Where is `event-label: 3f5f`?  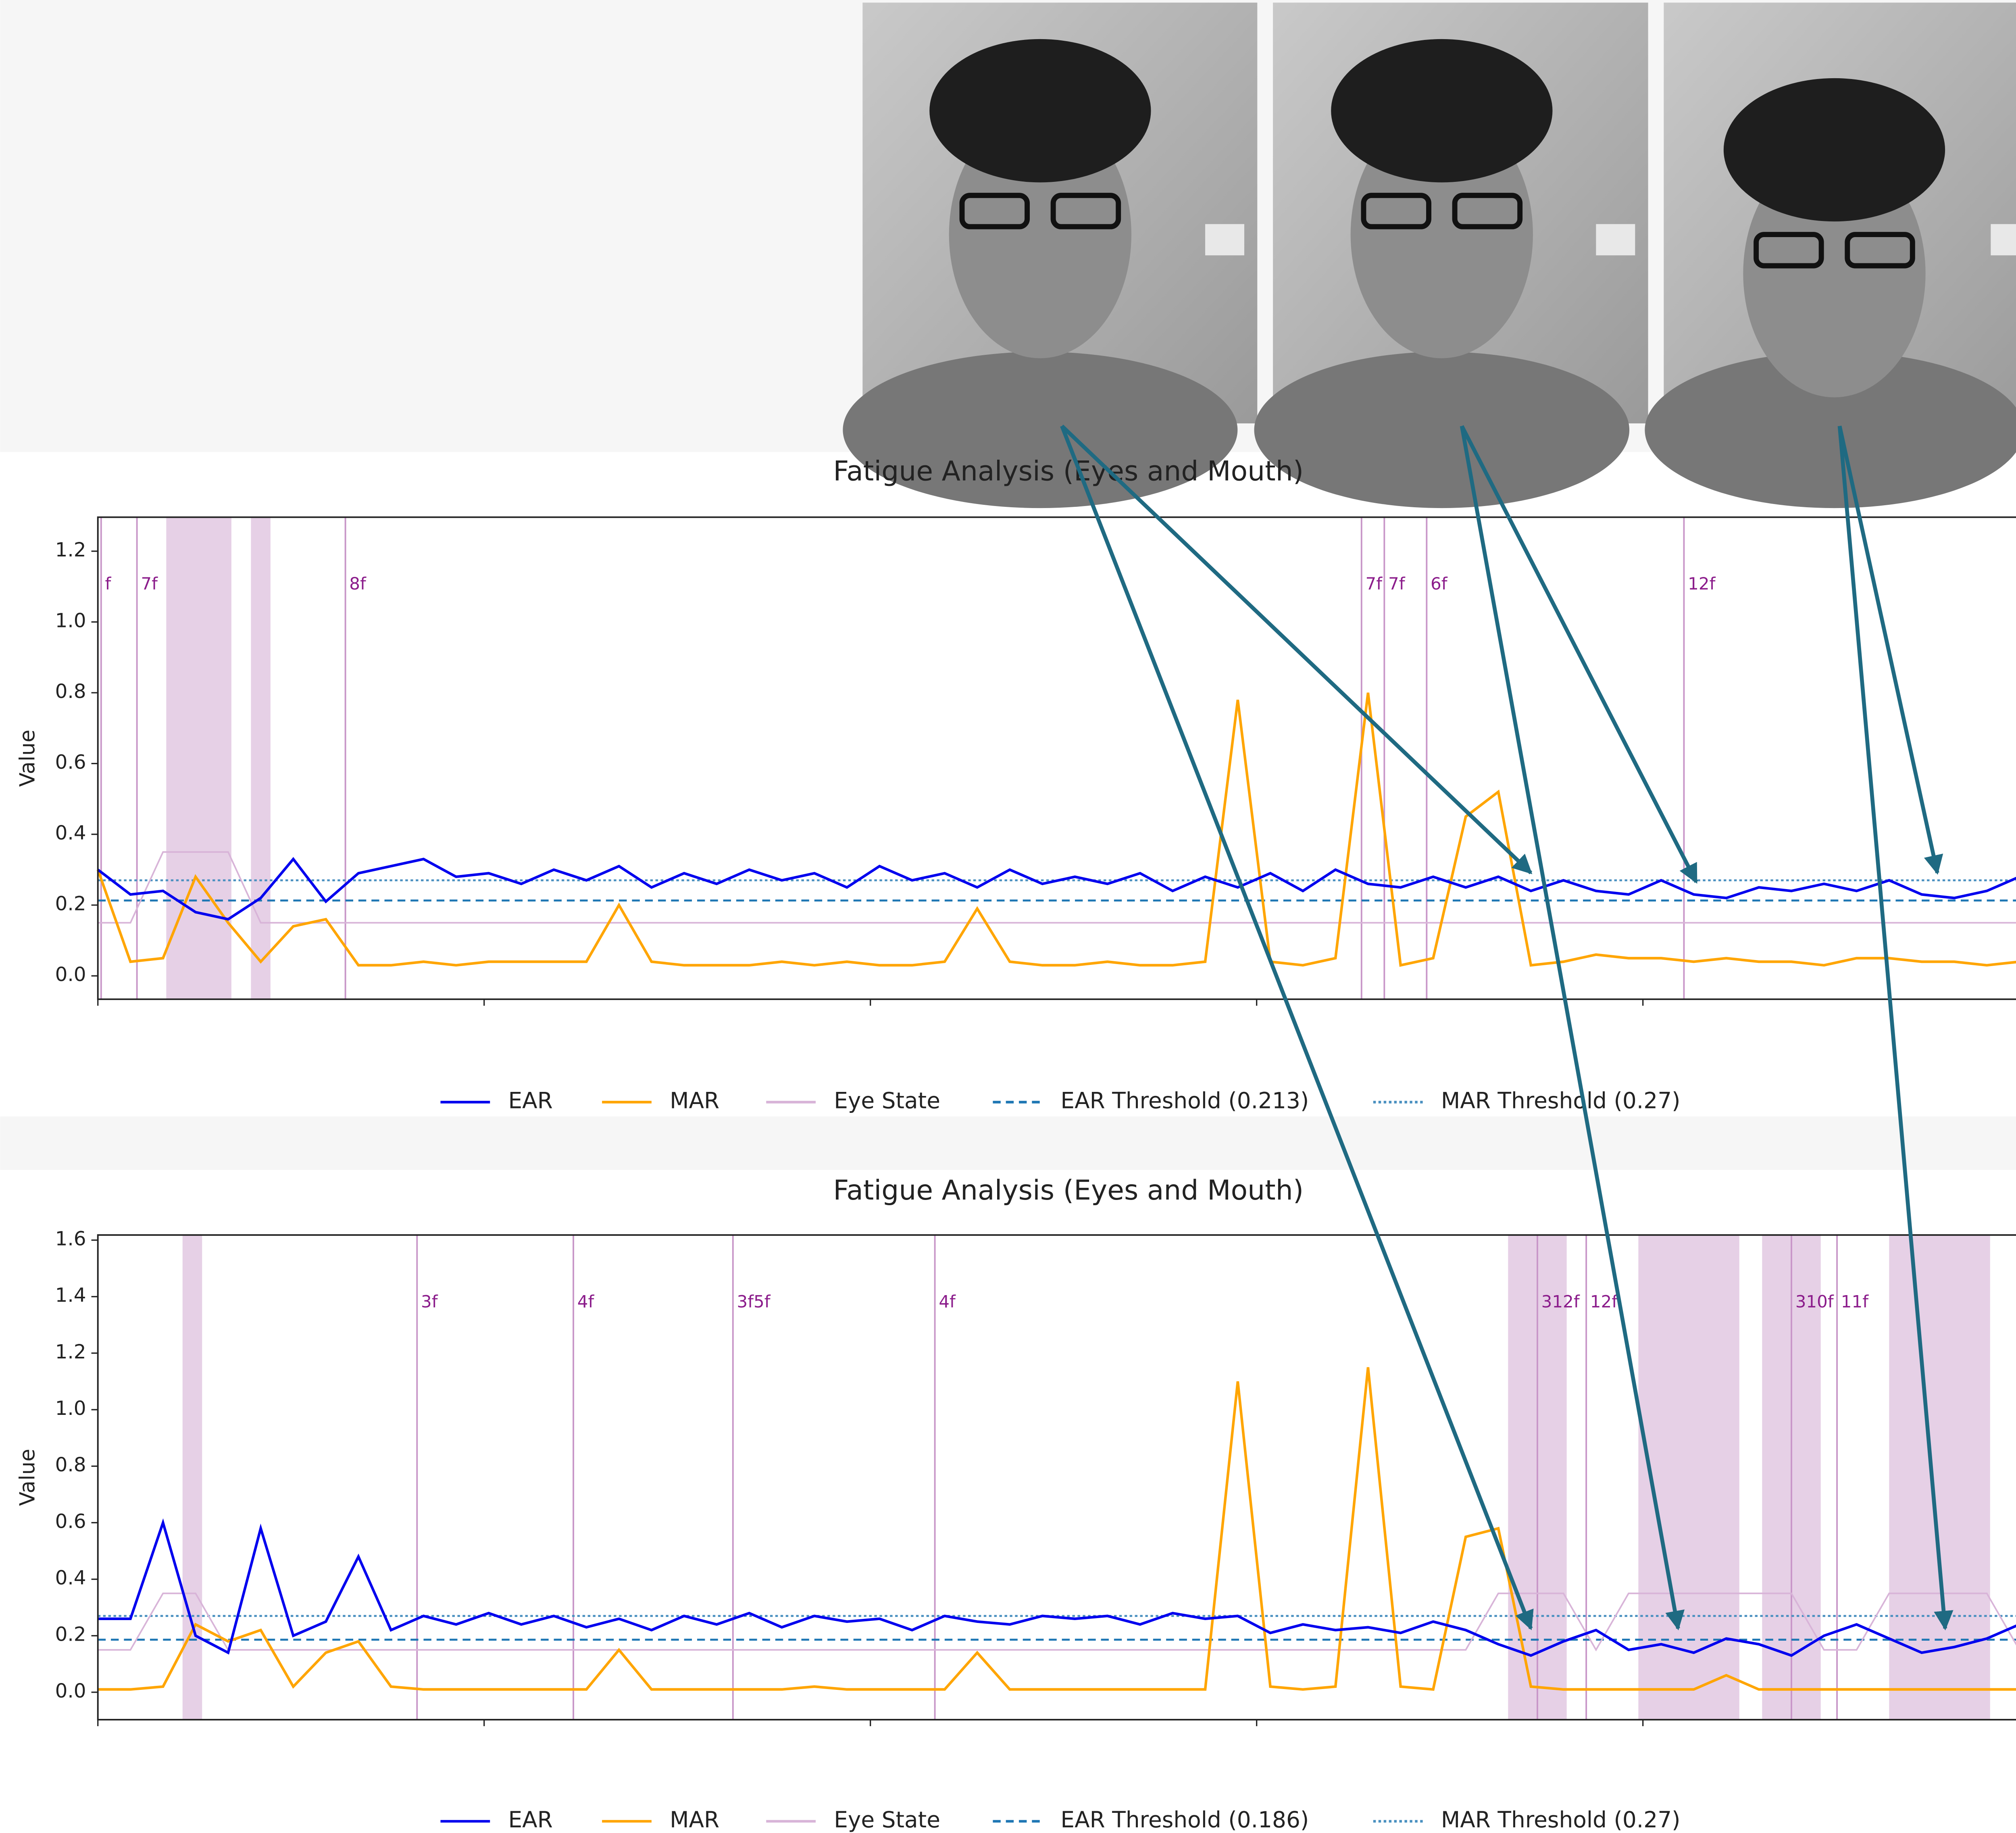
event-label: 3f5f is located at coordinates (754, 1301).